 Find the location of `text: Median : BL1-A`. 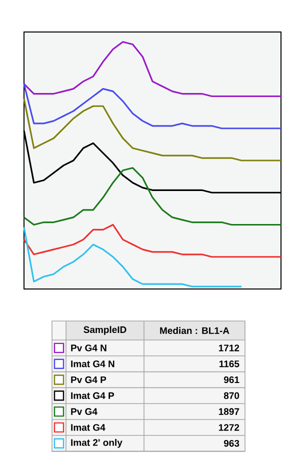

text: Median : BL1-A is located at coordinates (195, 330).